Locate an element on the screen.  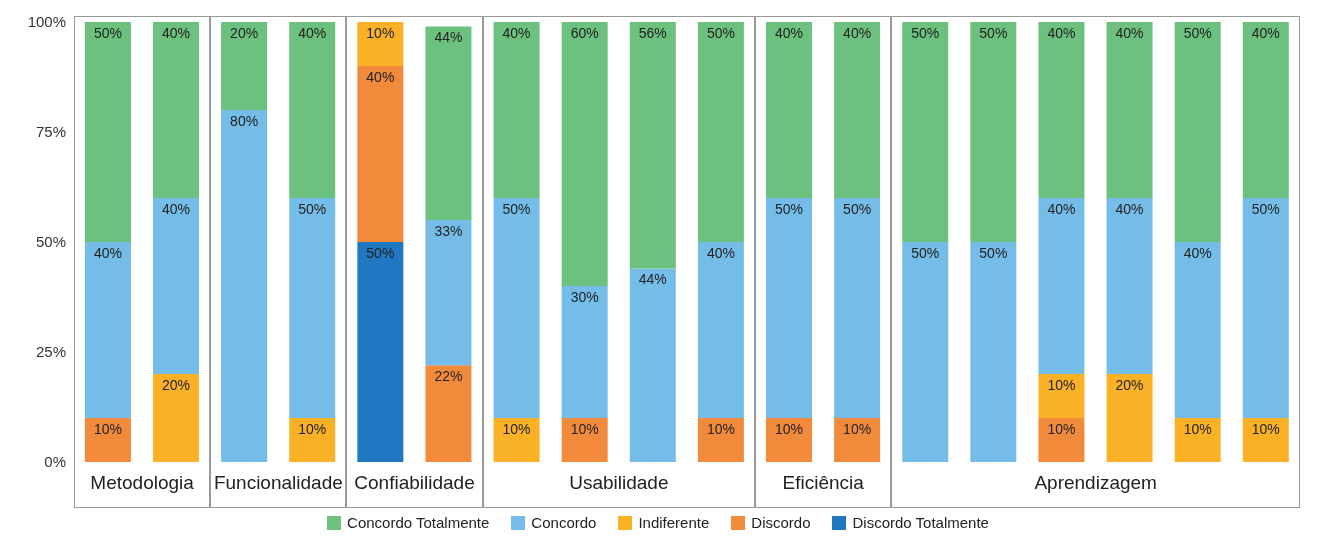
data-label: 22% is located at coordinates (448, 376).